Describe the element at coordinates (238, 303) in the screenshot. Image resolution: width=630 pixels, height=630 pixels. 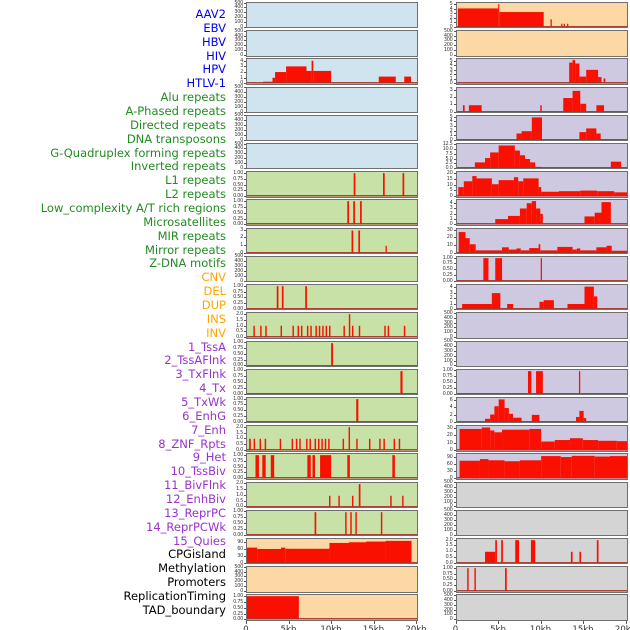
I see `y-tick-label: 0.25` at that location.